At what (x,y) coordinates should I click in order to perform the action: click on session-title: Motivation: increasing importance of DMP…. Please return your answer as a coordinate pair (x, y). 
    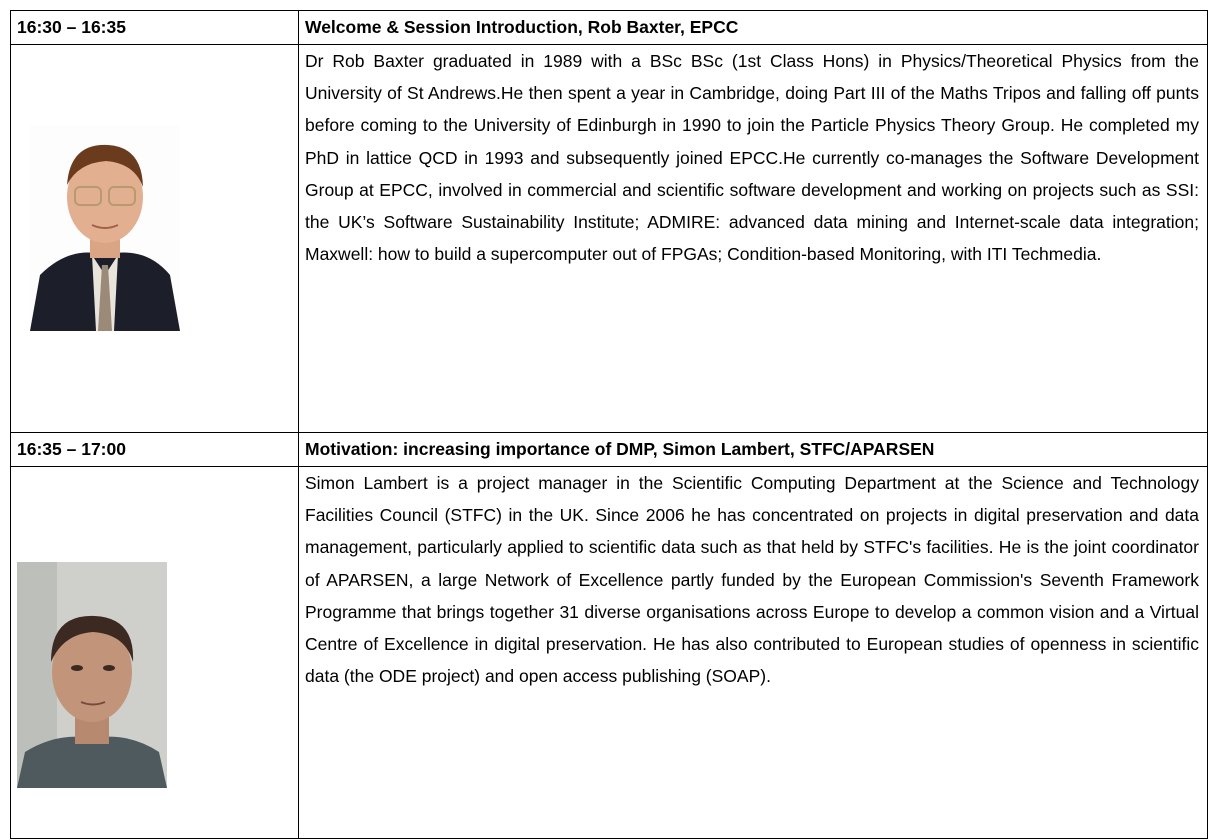
    Looking at the image, I should click on (753, 449).